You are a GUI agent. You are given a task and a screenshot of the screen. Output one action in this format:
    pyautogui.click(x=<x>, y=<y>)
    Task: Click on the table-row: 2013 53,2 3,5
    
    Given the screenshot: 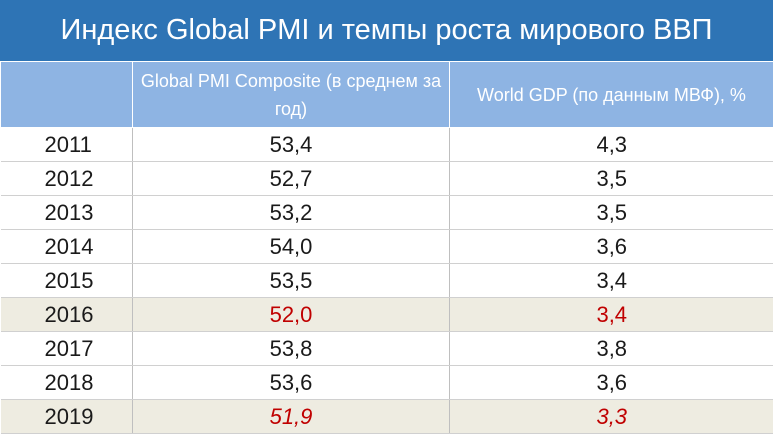 What is the action you would take?
    pyautogui.click(x=386, y=212)
    